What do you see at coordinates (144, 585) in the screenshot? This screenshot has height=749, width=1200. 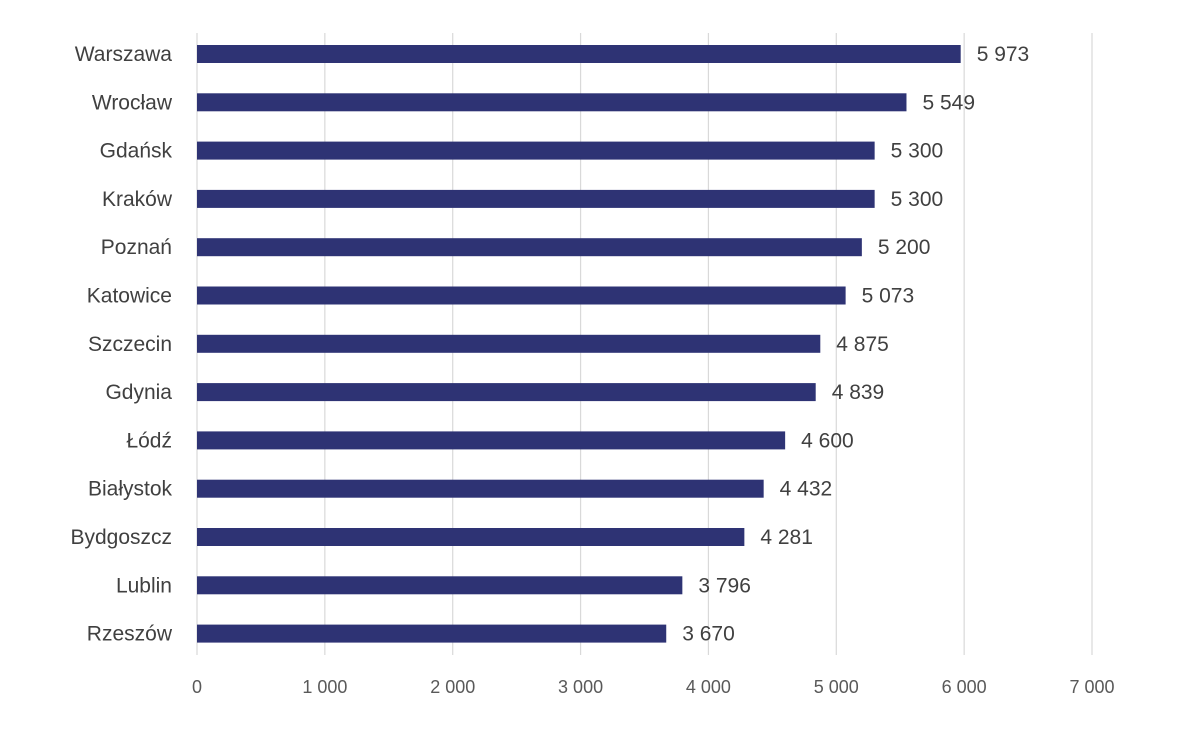 I see `category-label: Lublin` at bounding box center [144, 585].